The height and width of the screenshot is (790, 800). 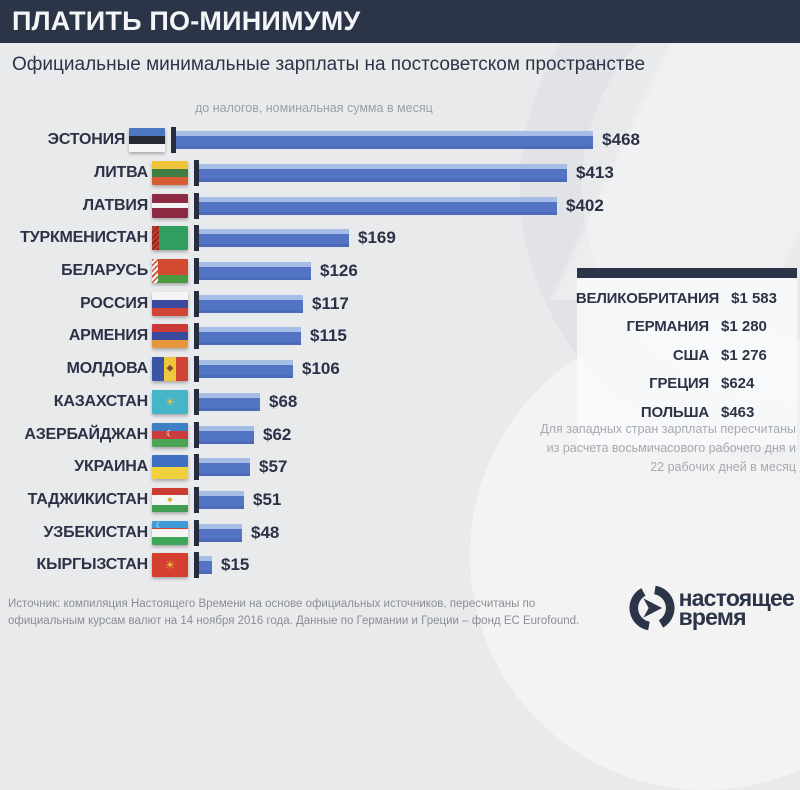 I want to click on value-label: $15, so click(x=235, y=565).